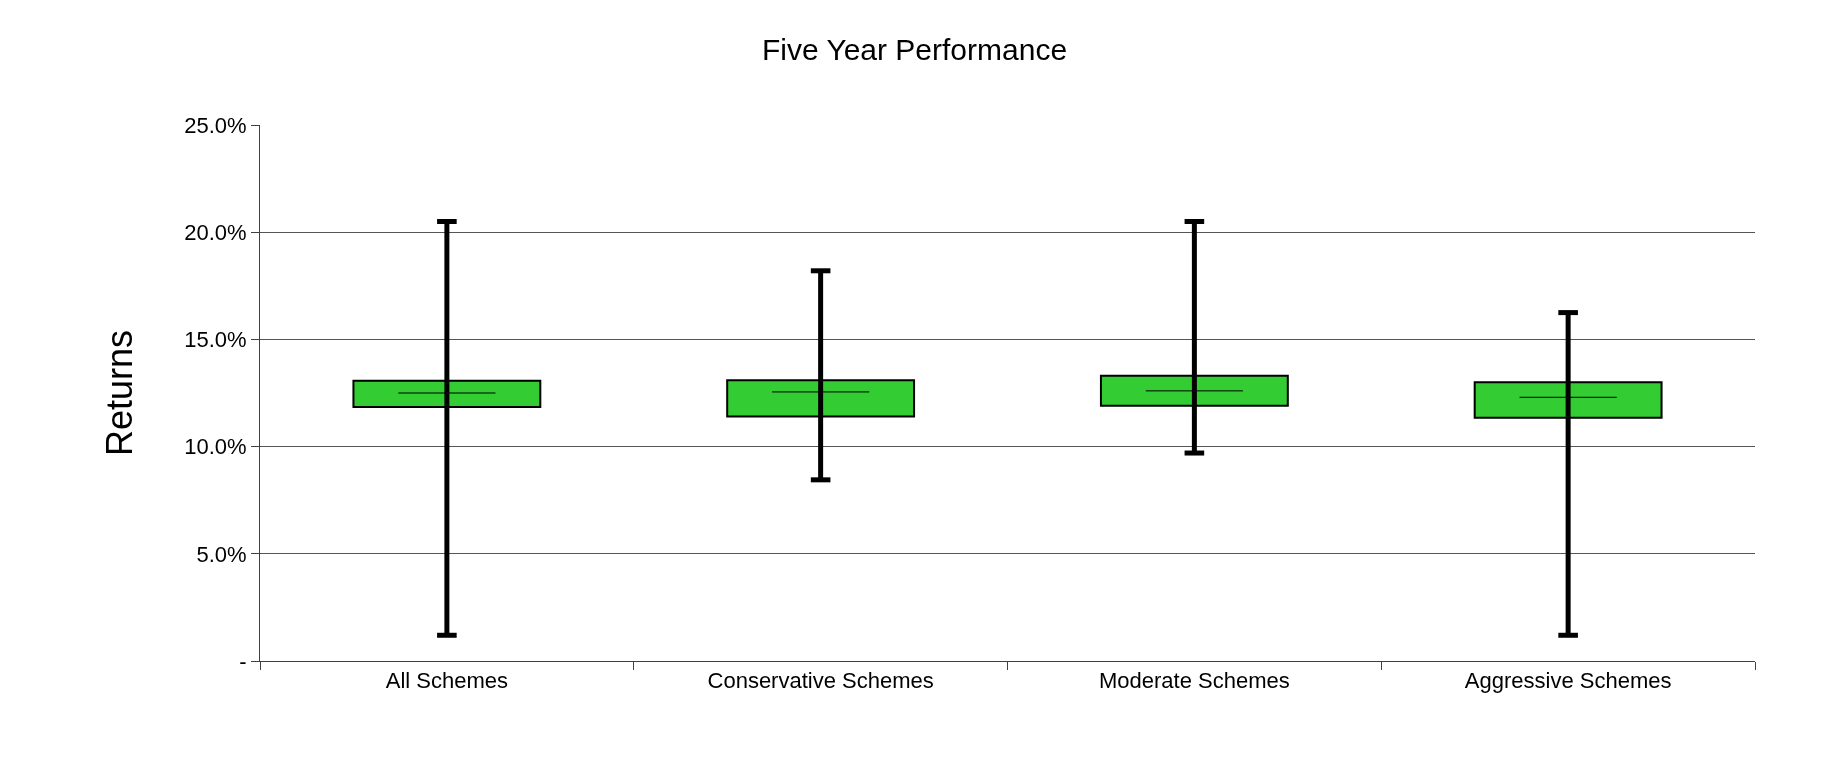  Describe the element at coordinates (820, 681) in the screenshot. I see `x-tick-label: Conservative Schemes` at that location.